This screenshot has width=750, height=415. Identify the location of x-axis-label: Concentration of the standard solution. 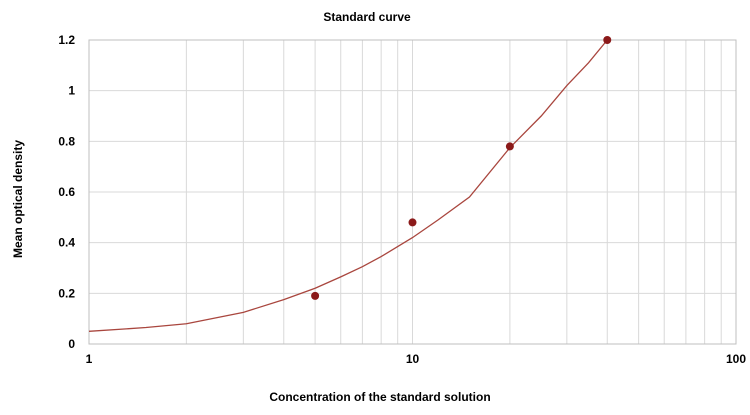
(379, 397).